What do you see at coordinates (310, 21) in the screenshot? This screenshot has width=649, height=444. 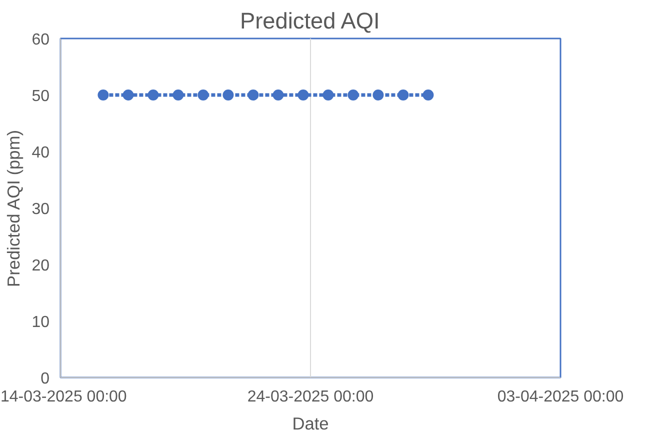 I see `chart-title: Predicted AQI` at bounding box center [310, 21].